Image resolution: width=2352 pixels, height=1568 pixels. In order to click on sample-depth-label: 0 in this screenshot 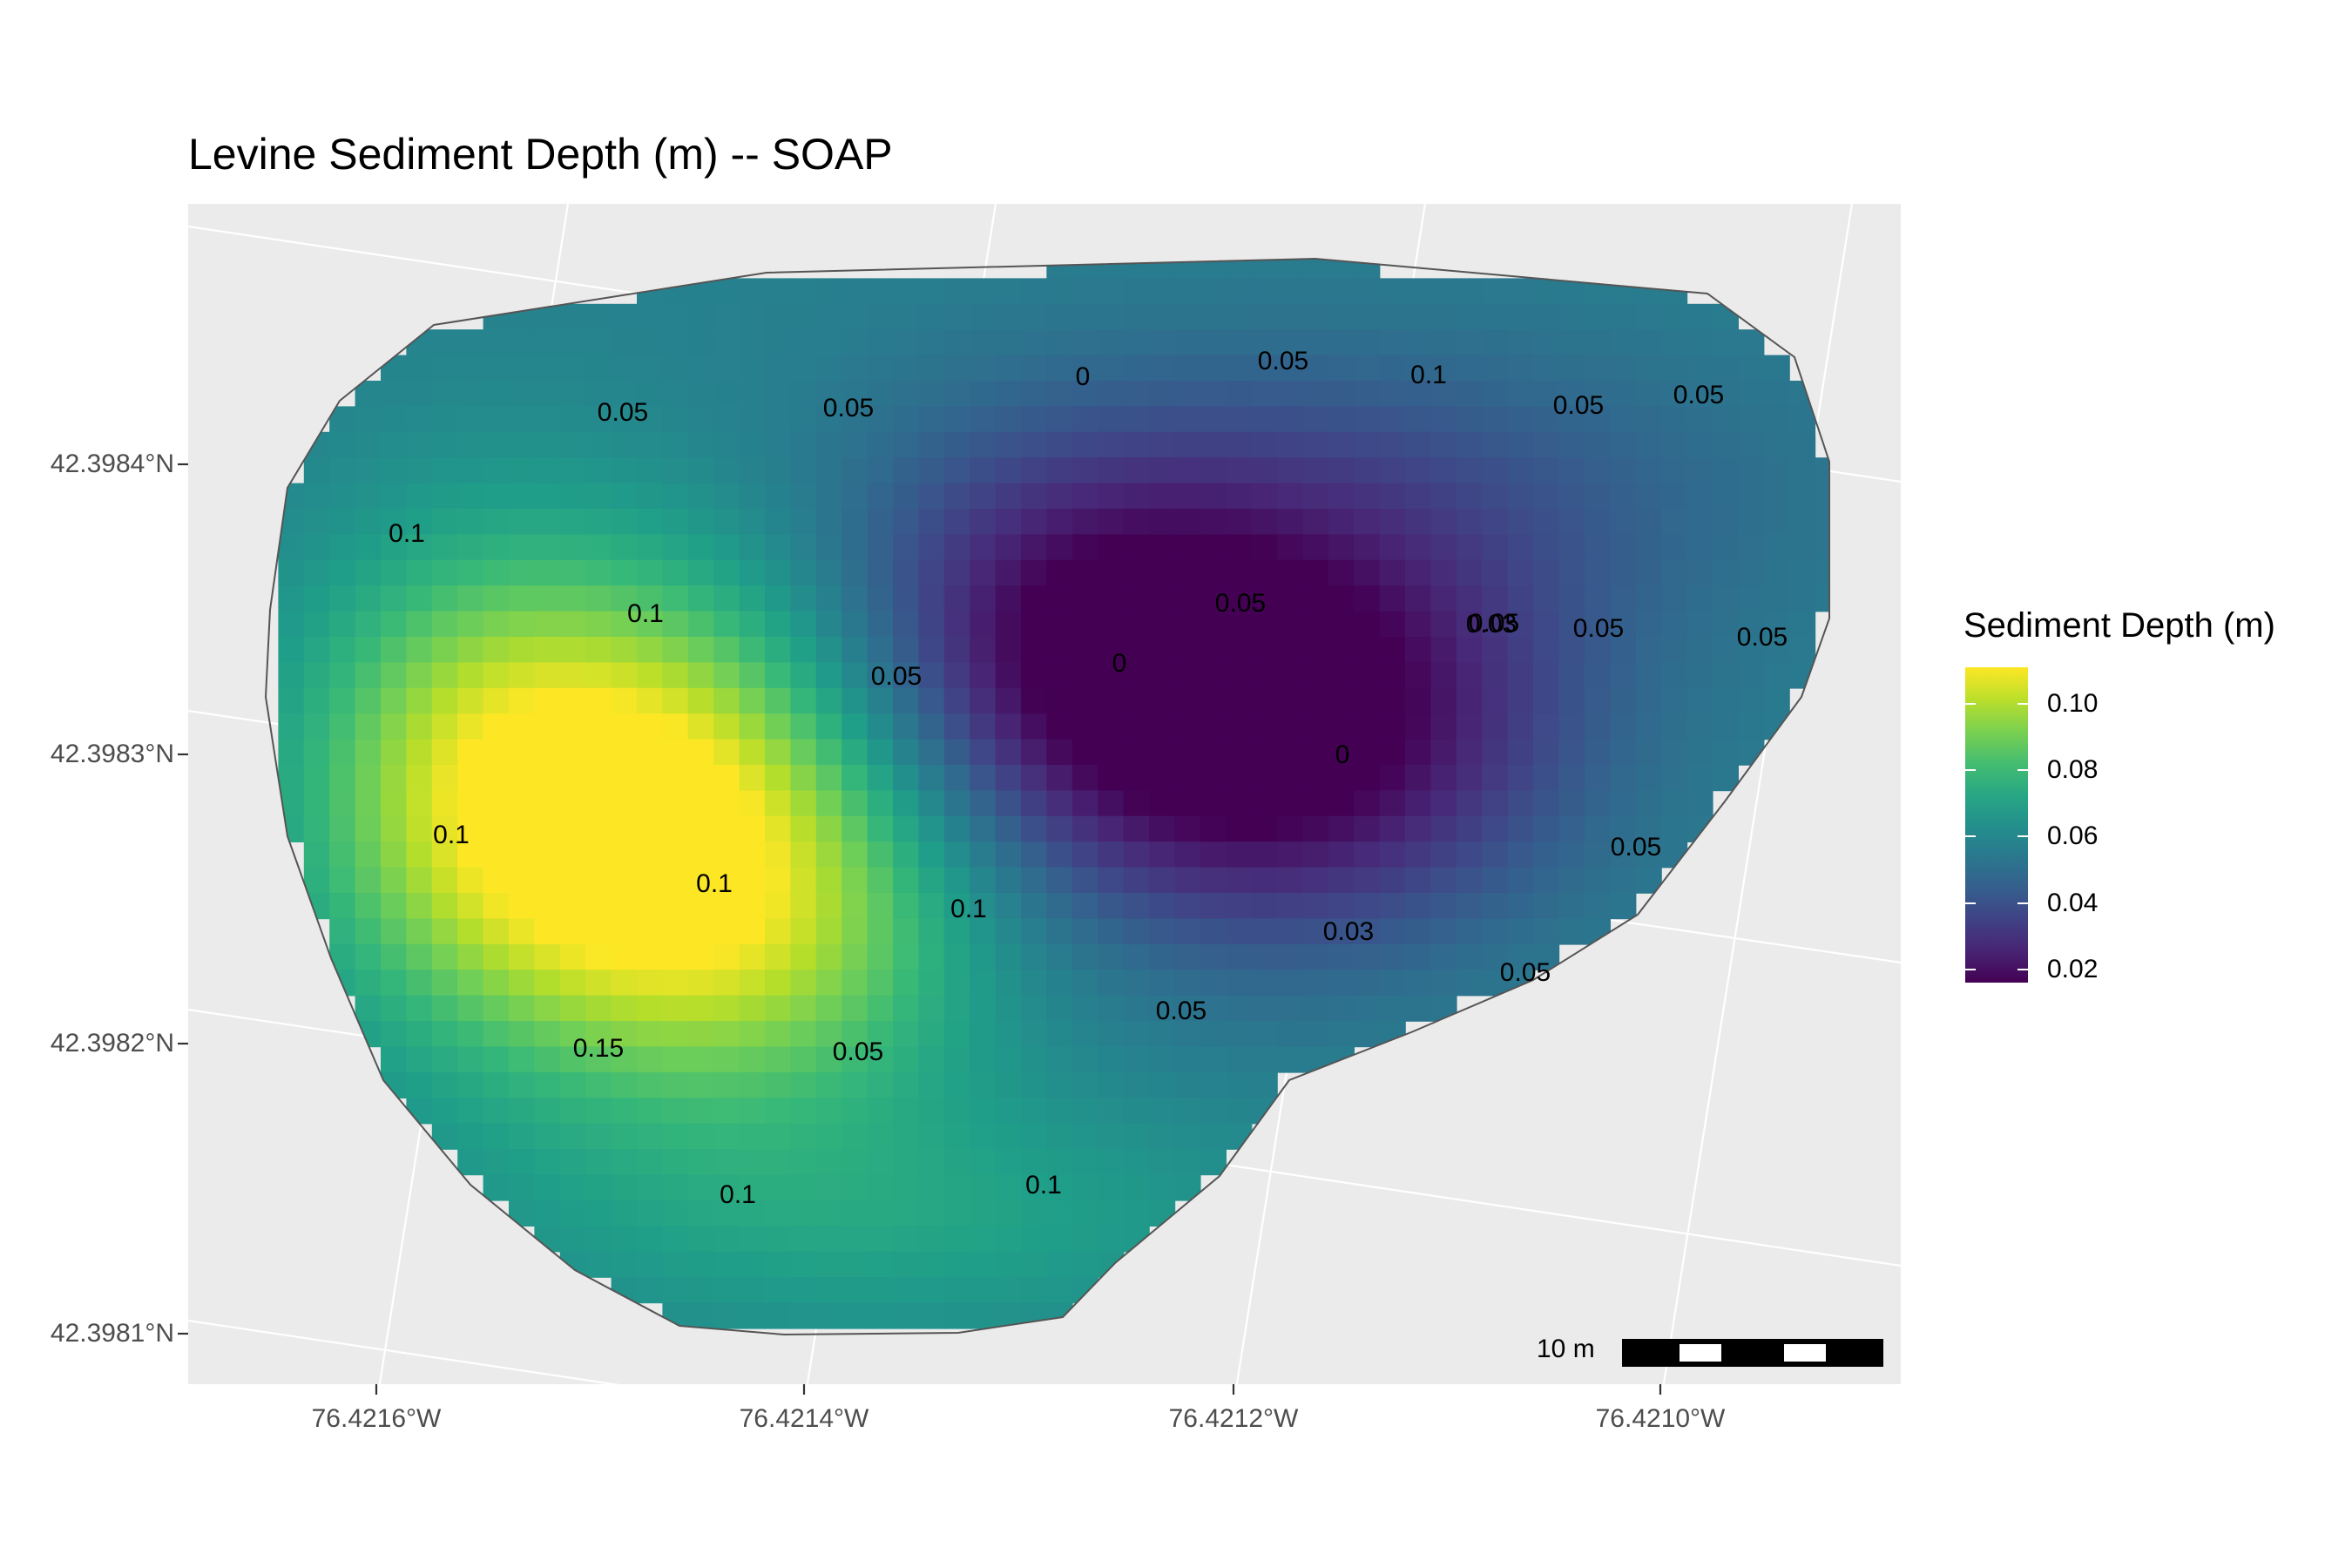, I will do `click(1119, 663)`.